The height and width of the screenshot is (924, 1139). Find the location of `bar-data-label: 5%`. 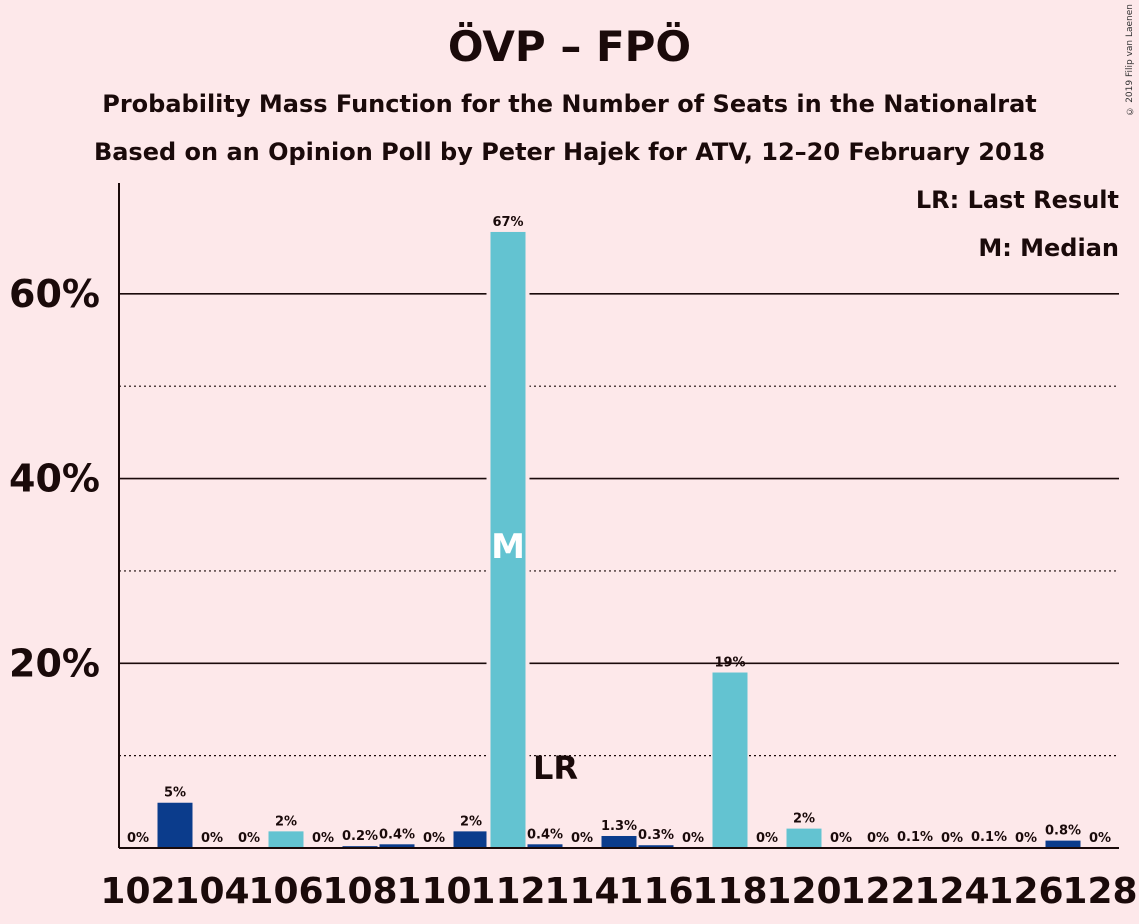

bar-data-label: 5% is located at coordinates (175, 793).